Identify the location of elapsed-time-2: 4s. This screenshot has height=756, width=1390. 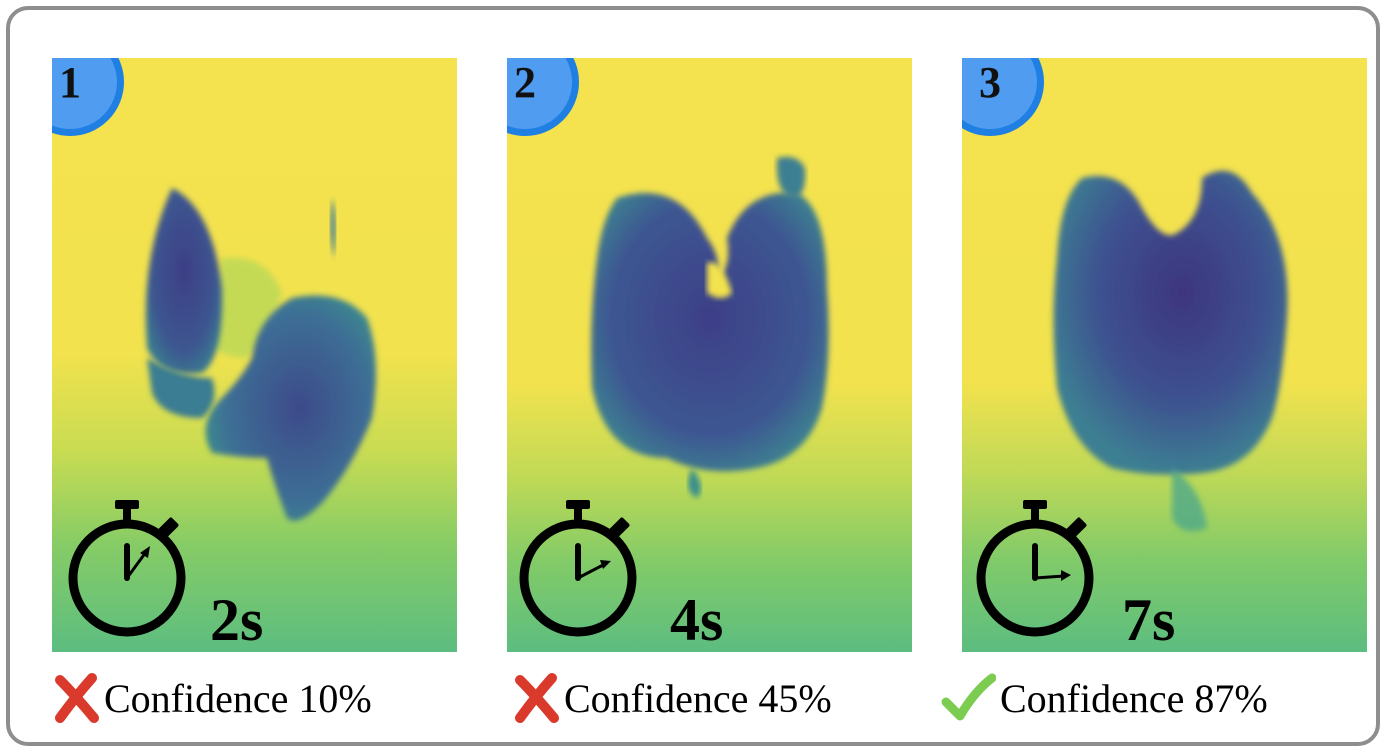
(697, 619).